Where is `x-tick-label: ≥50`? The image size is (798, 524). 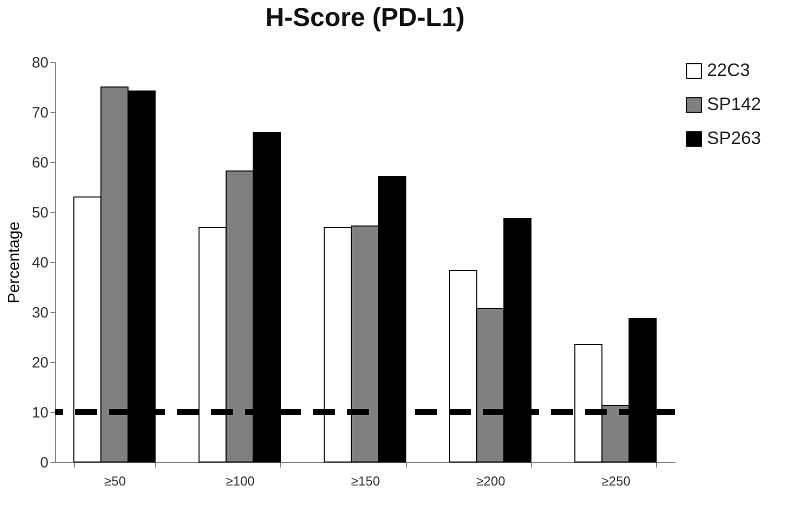
x-tick-label: ≥50 is located at coordinates (115, 481).